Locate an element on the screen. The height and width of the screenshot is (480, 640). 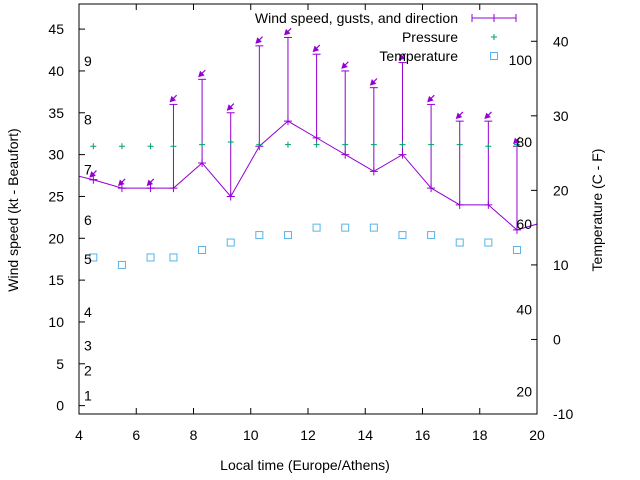
fahrenheit-label: 80 is located at coordinates (524, 142).